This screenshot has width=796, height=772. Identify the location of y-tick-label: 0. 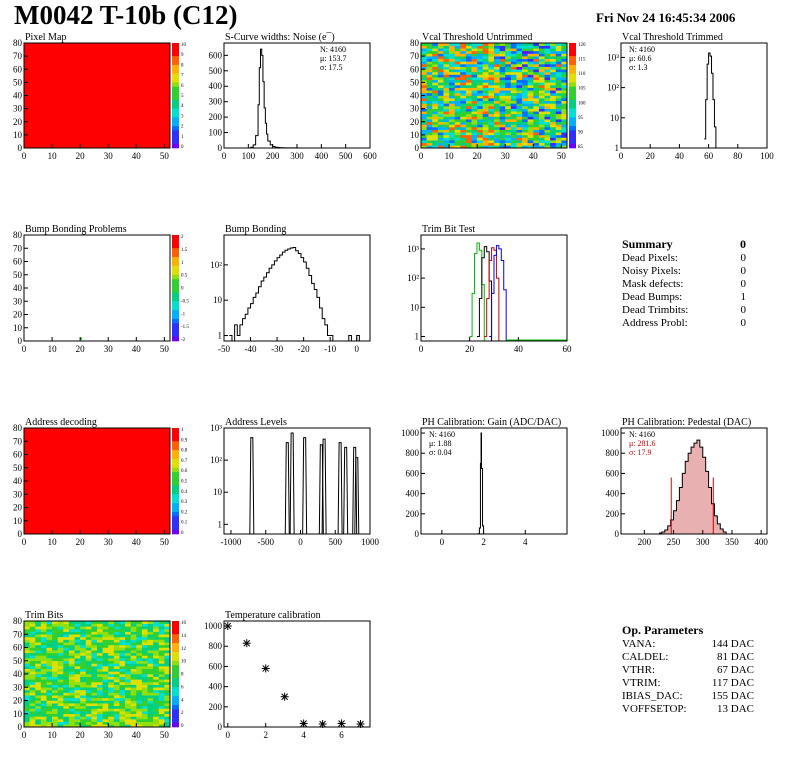
(20, 341).